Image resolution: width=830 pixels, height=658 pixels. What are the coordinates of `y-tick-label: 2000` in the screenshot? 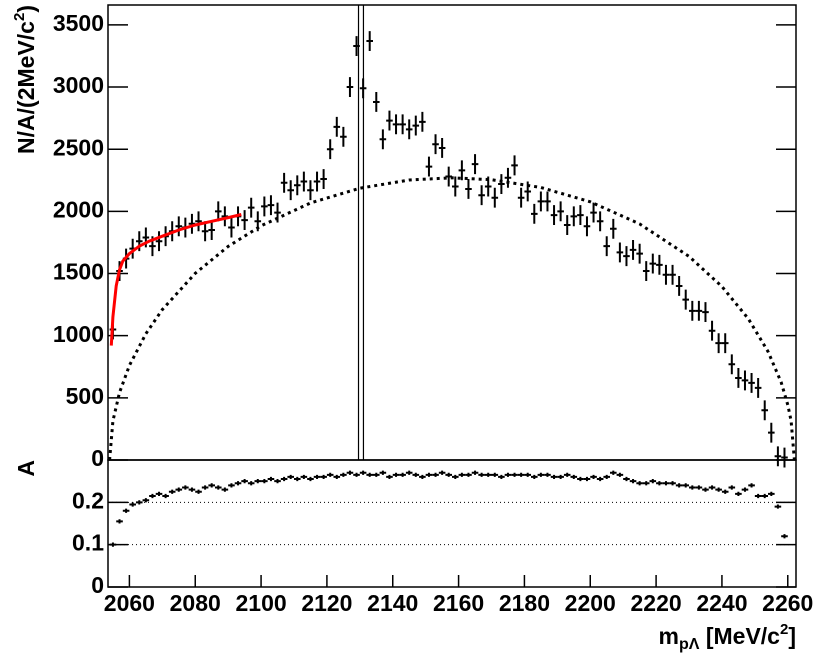 It's located at (78, 209).